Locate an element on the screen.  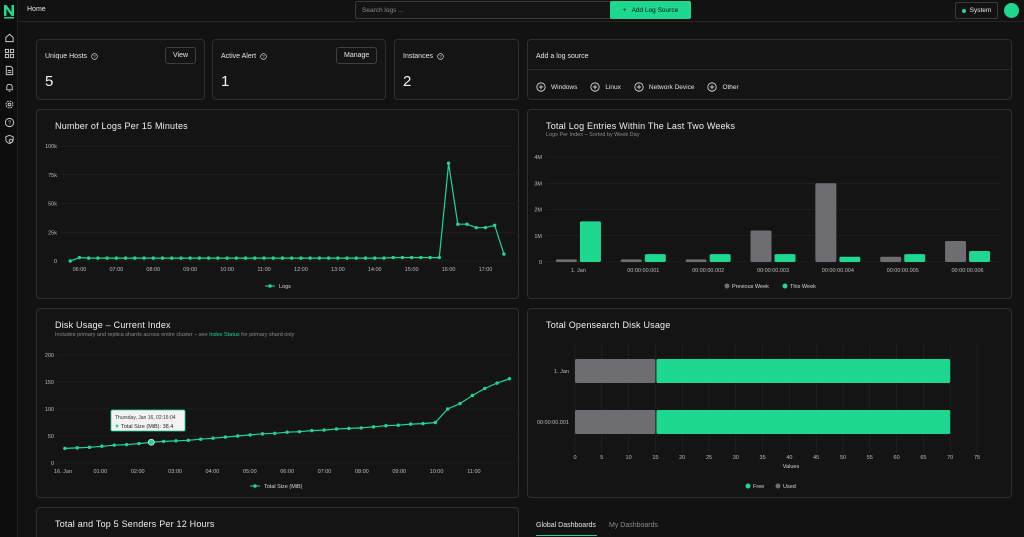
plus-icon: + is located at coordinates (624, 10).